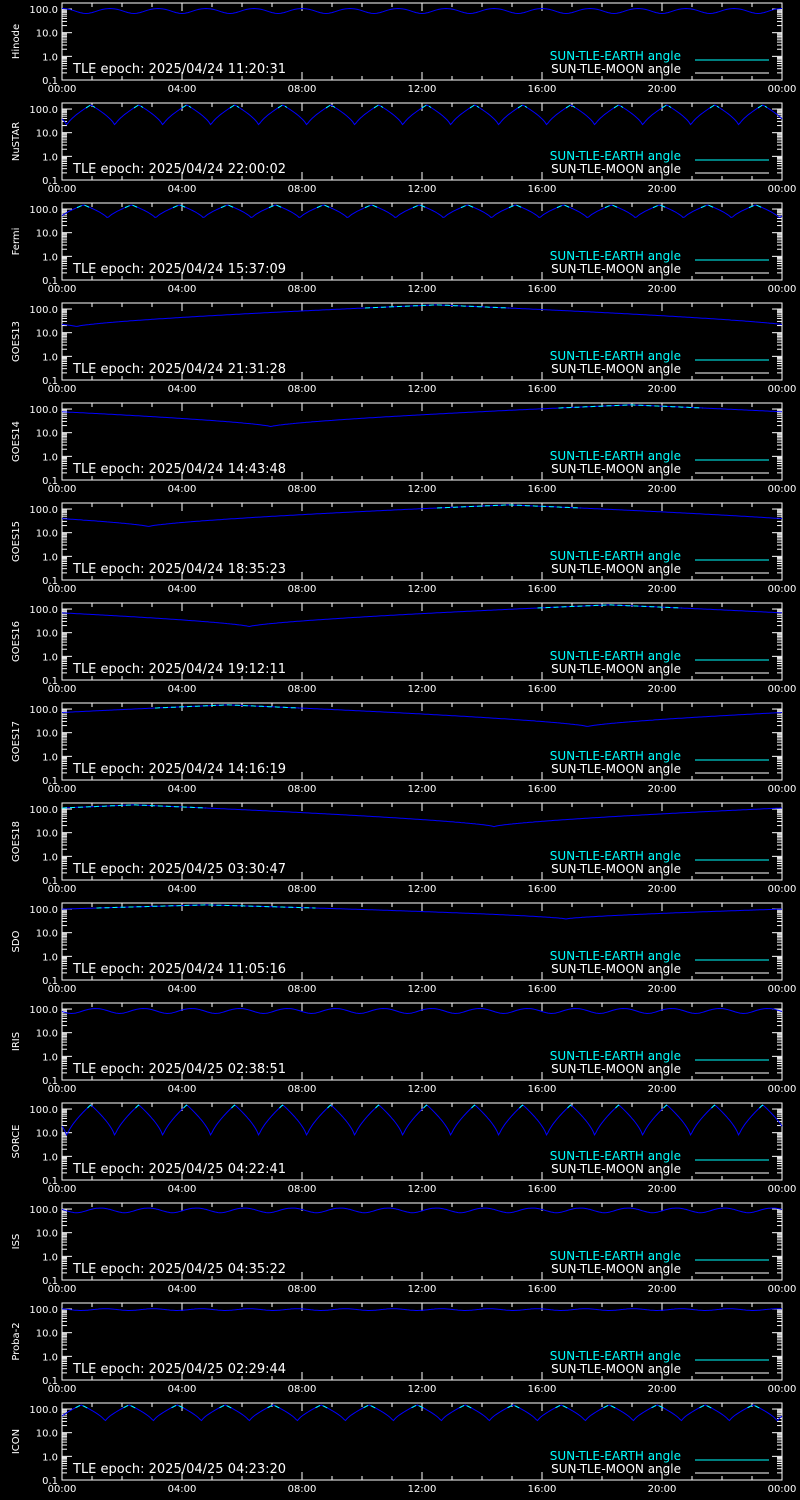 This screenshot has height=1500, width=800. What do you see at coordinates (16, 1242) in the screenshot?
I see `y-axis-label: ISS` at bounding box center [16, 1242].